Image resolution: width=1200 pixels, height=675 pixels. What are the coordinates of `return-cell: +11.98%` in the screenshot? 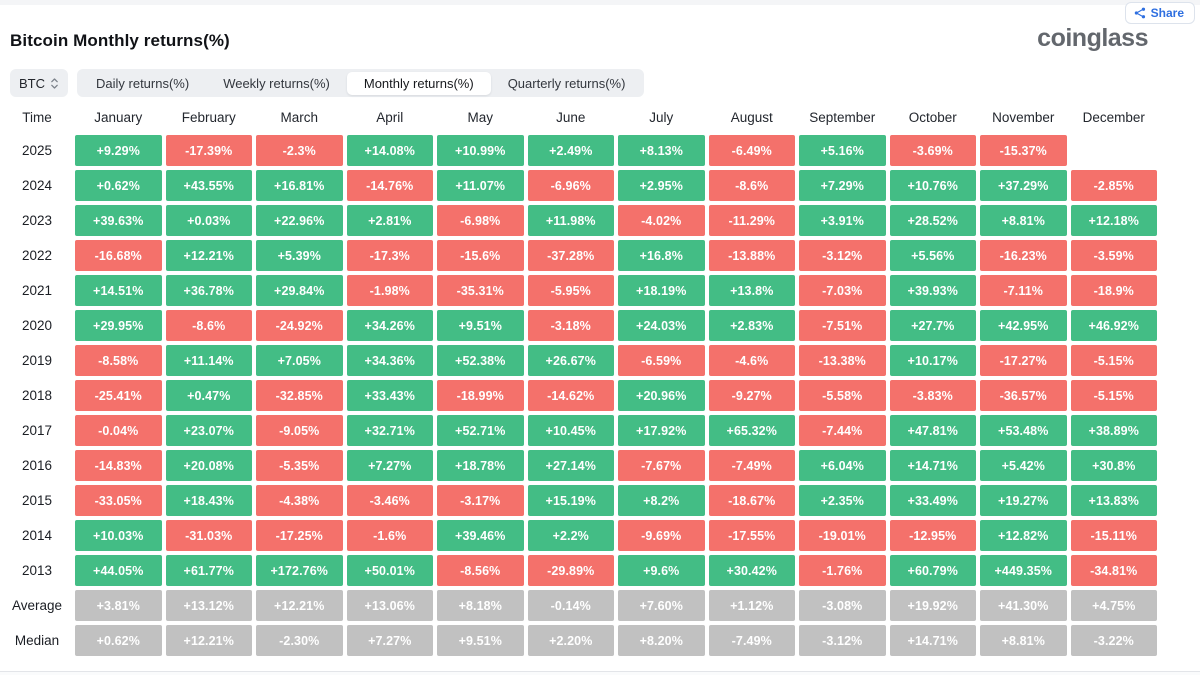 It's located at (570, 220).